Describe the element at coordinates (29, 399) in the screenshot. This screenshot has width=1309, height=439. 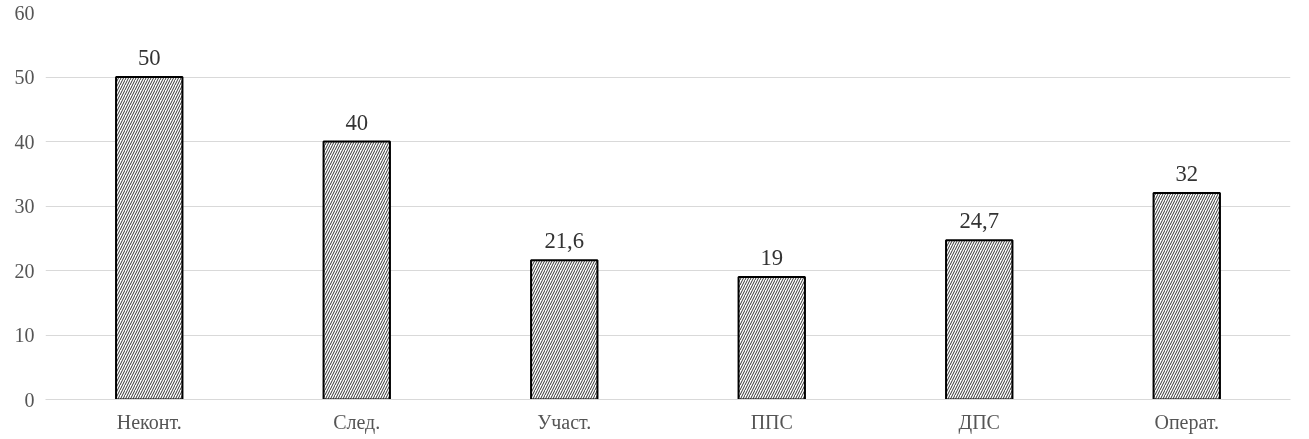
I see `y-tick-label: 0` at that location.